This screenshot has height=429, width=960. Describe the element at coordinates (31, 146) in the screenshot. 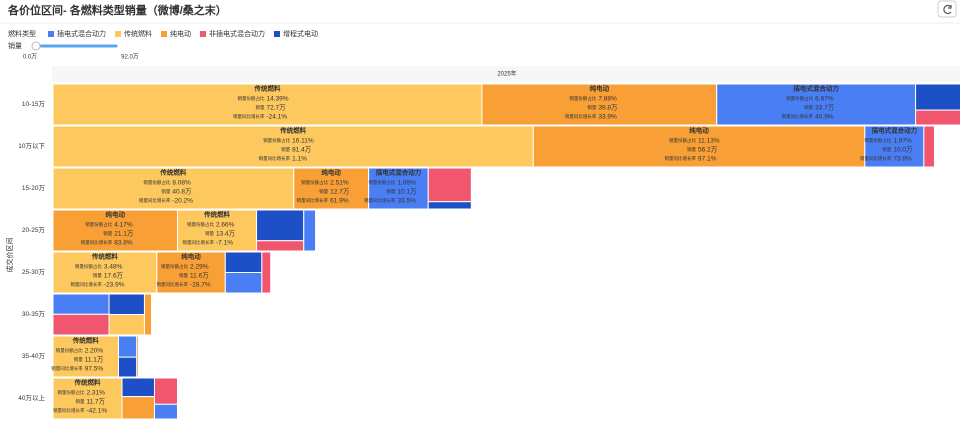

I see `row-label: 10万以下` at that location.